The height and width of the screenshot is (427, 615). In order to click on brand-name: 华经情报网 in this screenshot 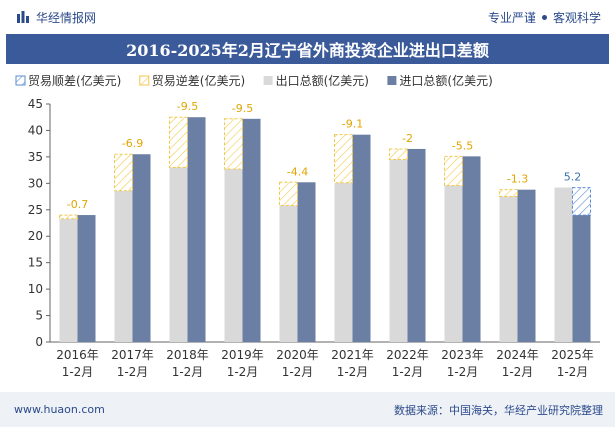, I will do `click(66, 17)`.